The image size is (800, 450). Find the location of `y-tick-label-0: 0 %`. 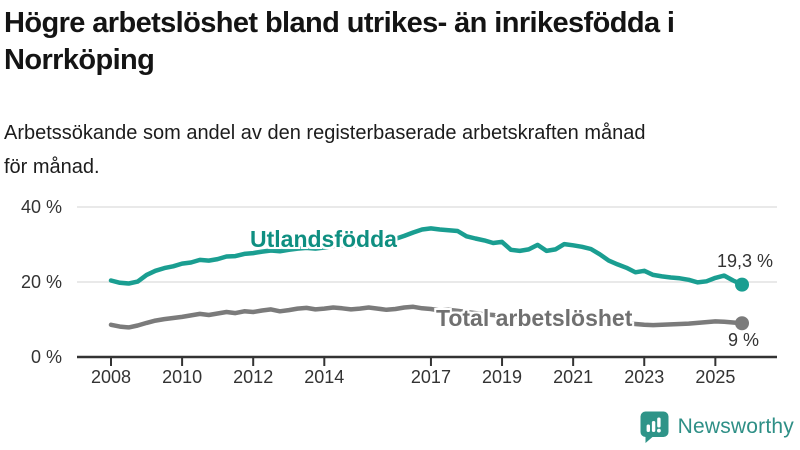

y-tick-label-0: 0 % is located at coordinates (46, 357).